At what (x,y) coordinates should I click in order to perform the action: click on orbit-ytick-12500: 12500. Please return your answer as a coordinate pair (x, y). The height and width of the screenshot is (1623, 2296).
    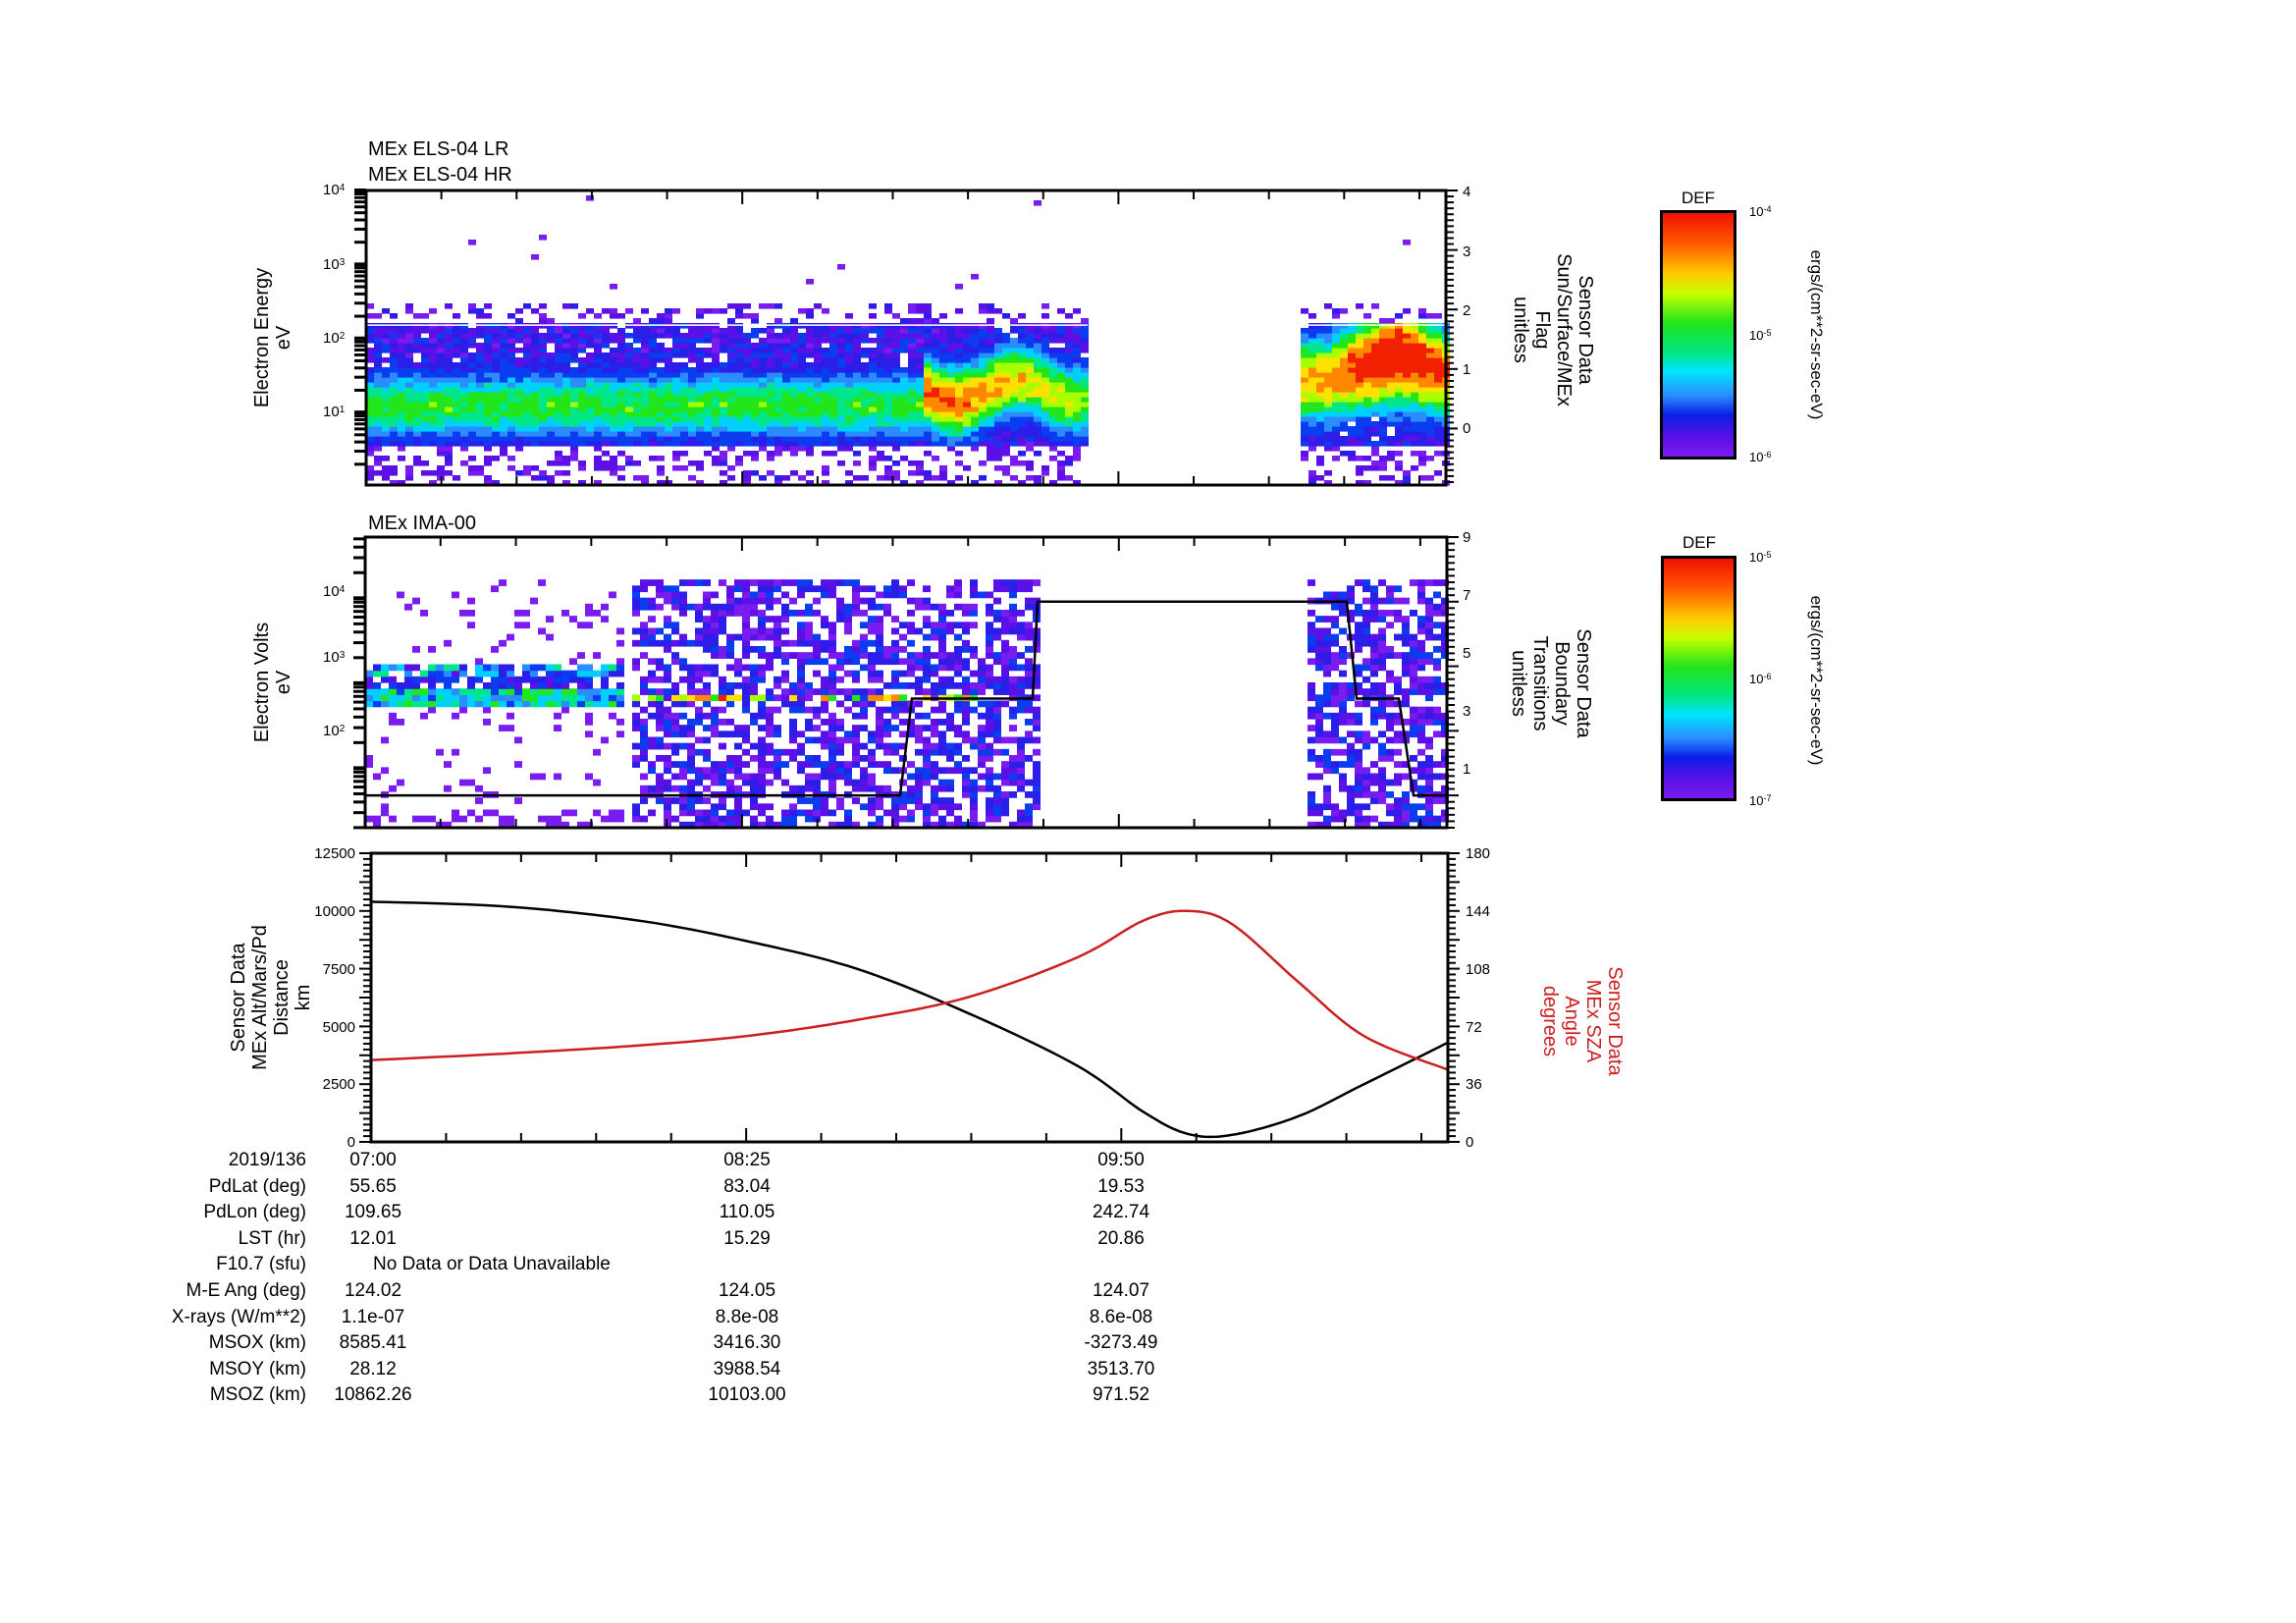
    Looking at the image, I should click on (334, 853).